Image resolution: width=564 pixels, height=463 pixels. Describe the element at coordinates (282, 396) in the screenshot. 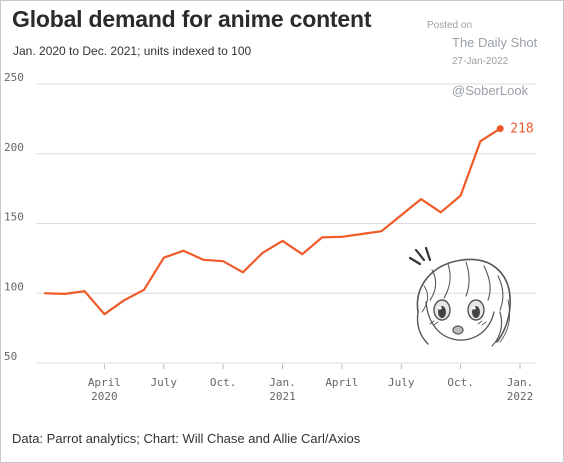

I see `x-tick-year-label: 2021` at that location.